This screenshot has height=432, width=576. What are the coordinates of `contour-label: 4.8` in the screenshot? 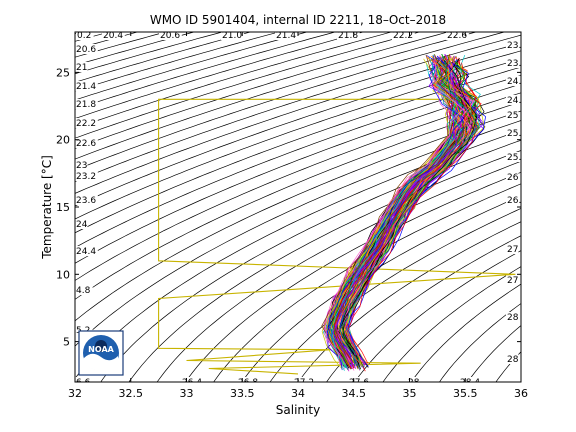 It's located at (83, 291).